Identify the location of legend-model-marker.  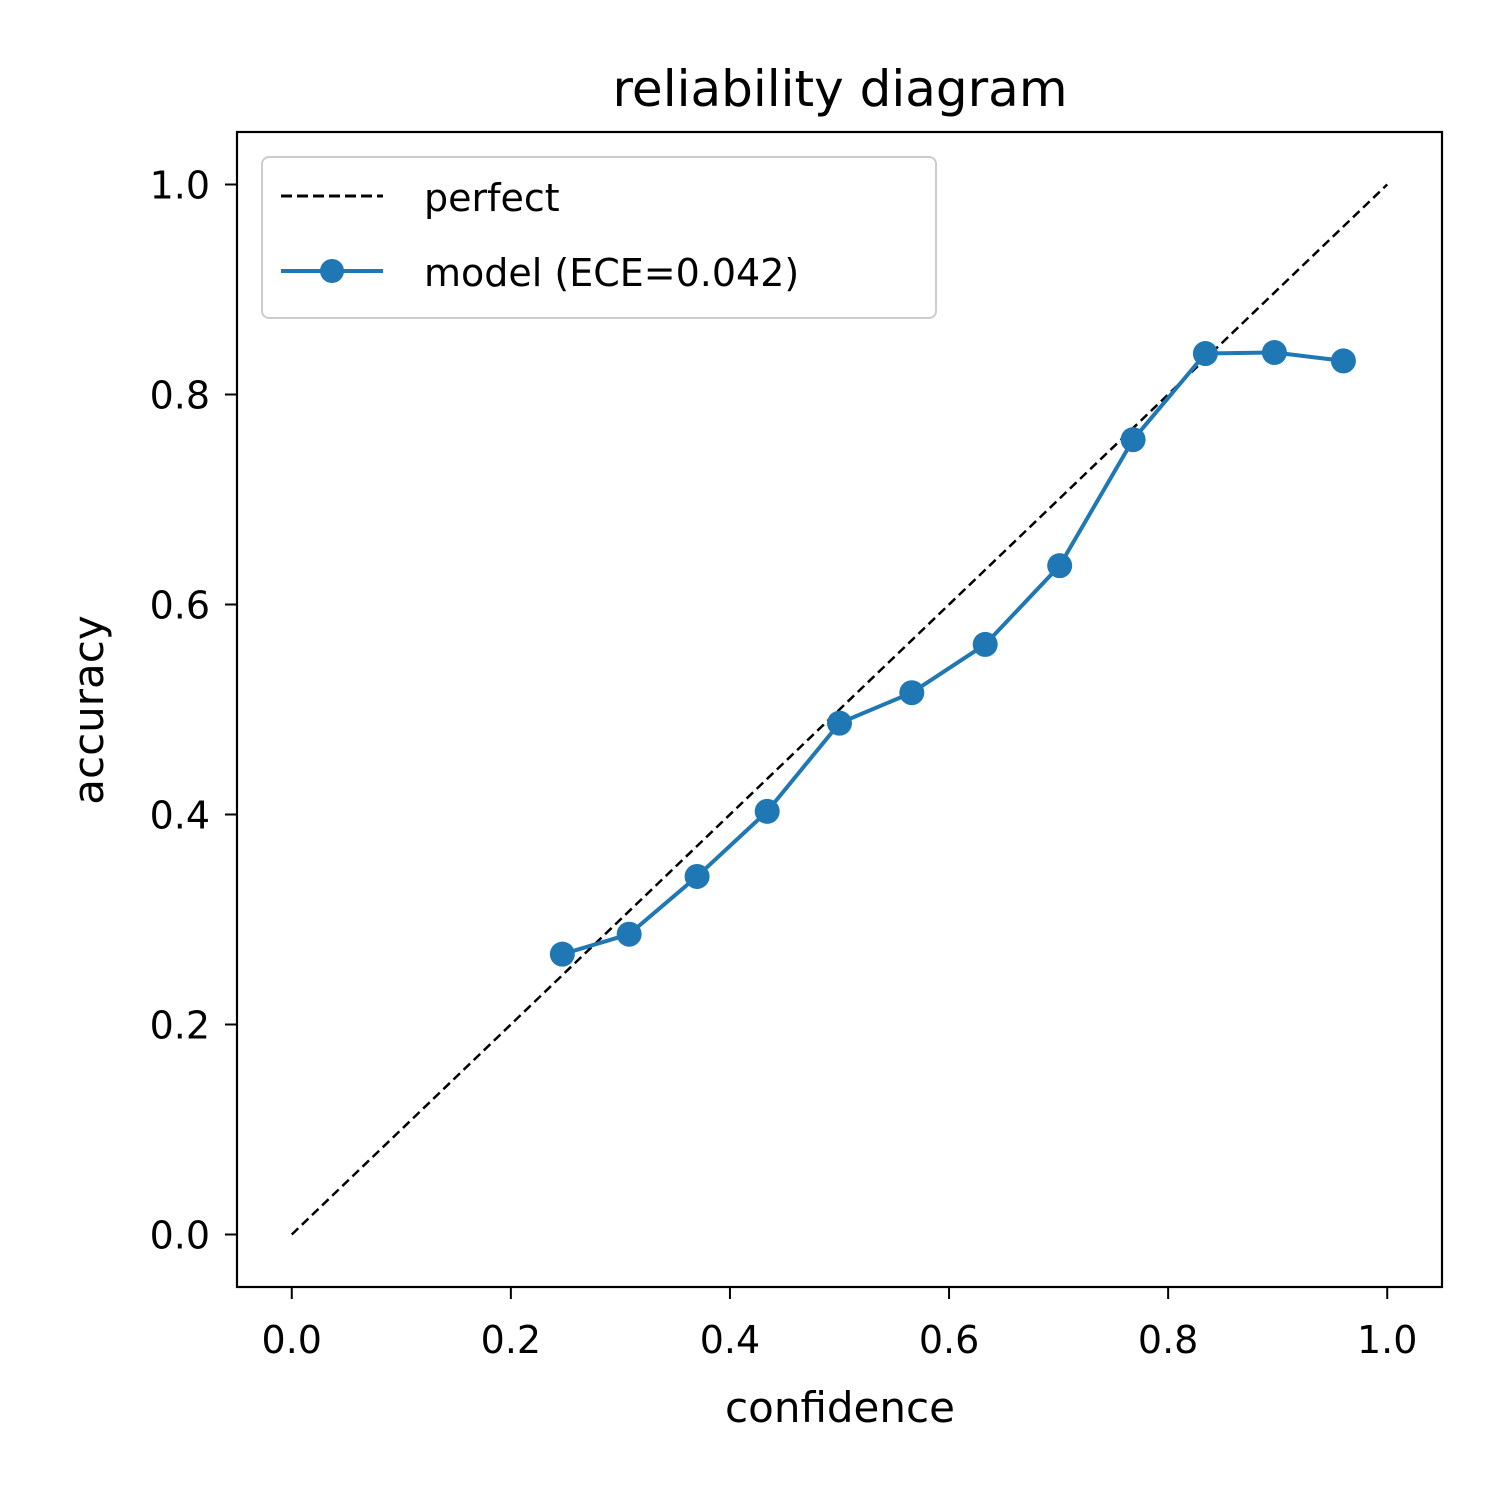
(332, 271).